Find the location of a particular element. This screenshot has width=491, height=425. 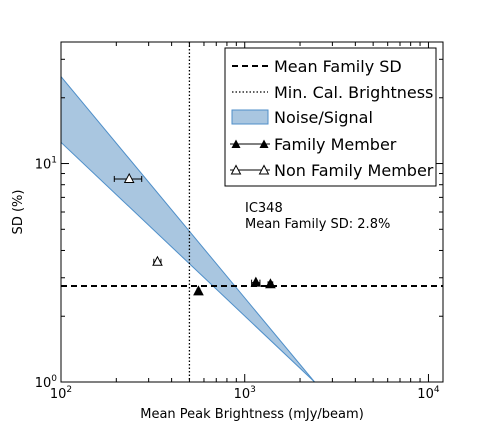

annotation-cluster-name: IC348 is located at coordinates (264, 208).